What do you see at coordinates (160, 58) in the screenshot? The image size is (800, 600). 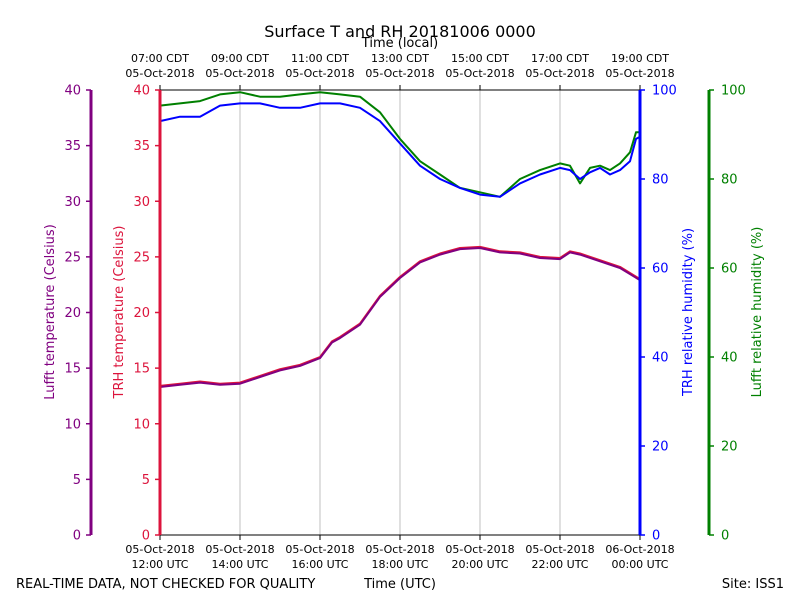 I see `top-tick-label: 07:00 CDT` at bounding box center [160, 58].